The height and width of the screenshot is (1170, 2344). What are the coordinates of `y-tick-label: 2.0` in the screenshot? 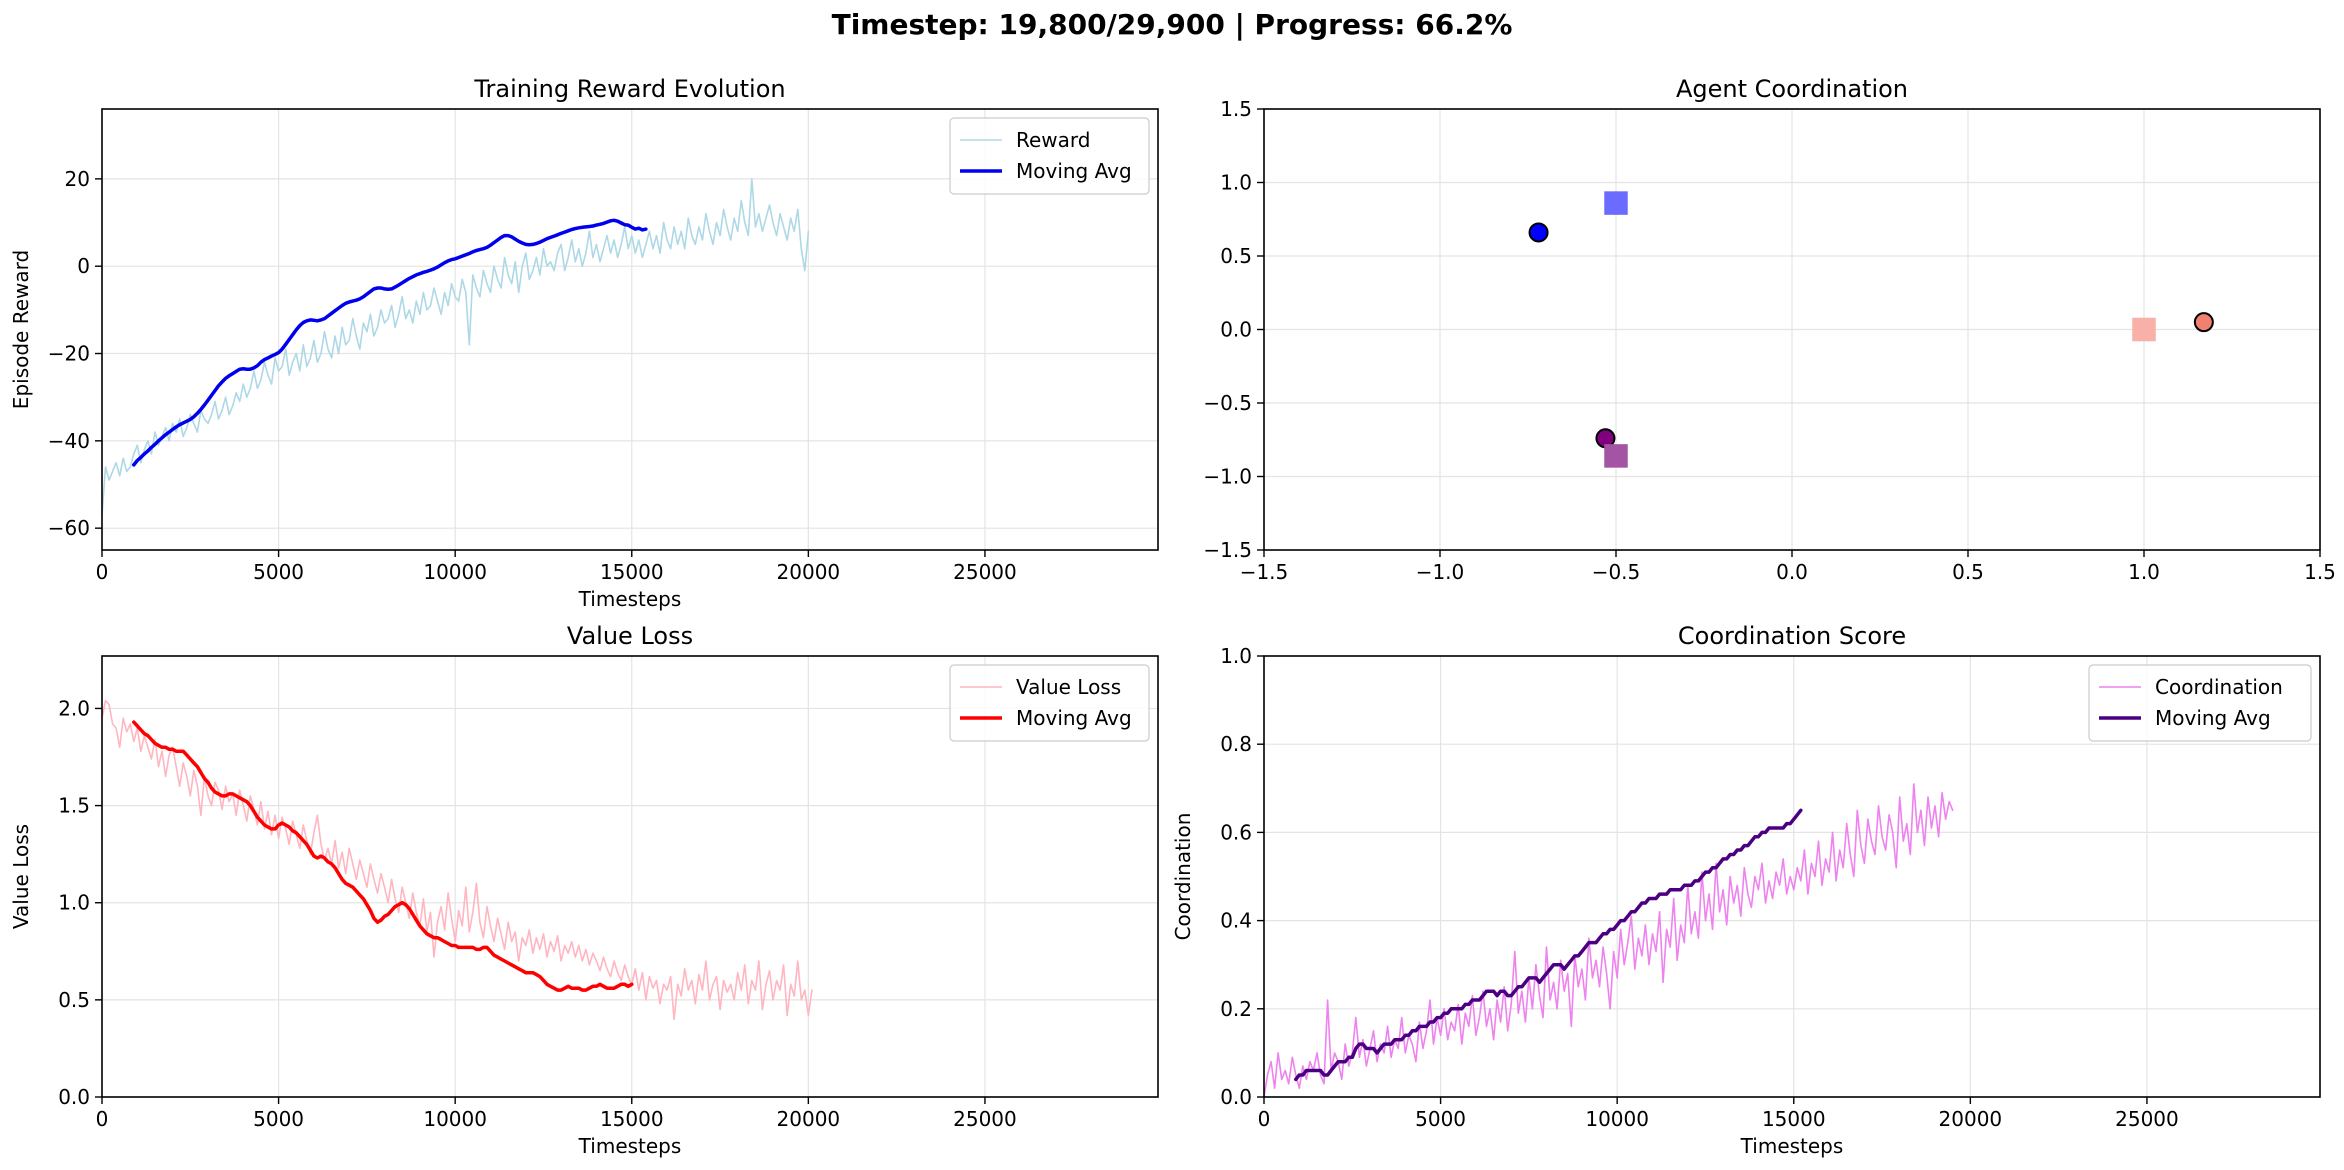 It's located at (74, 708).